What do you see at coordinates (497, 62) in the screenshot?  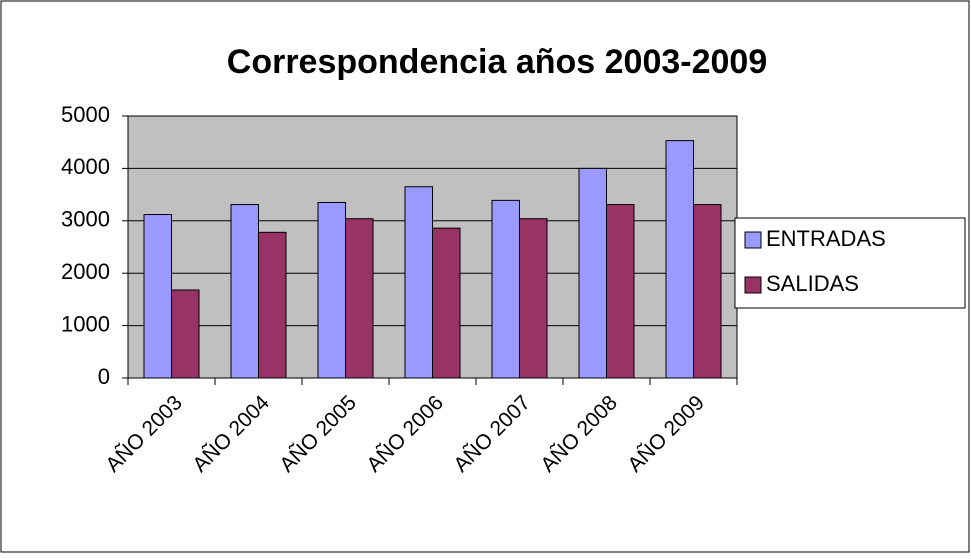 I see `chart-title: Correspondencia años 2003-2009` at bounding box center [497, 62].